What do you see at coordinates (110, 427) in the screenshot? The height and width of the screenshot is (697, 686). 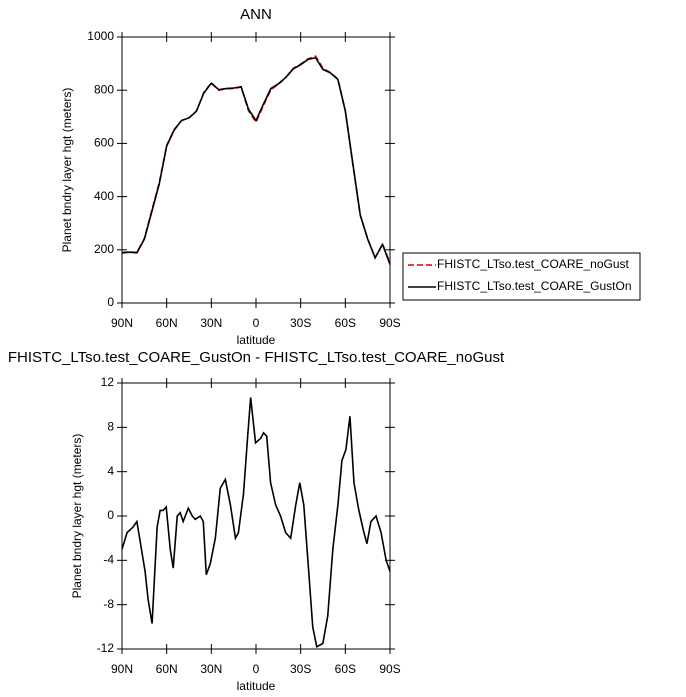 I see `y-tick-label: 8` at bounding box center [110, 427].